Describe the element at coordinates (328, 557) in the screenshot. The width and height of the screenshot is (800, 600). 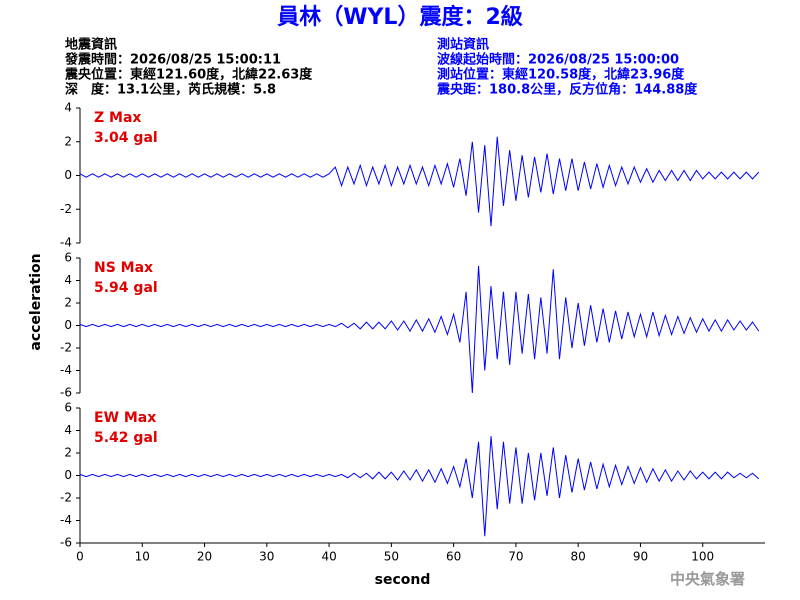
I see `x-tick-label: 40` at that location.